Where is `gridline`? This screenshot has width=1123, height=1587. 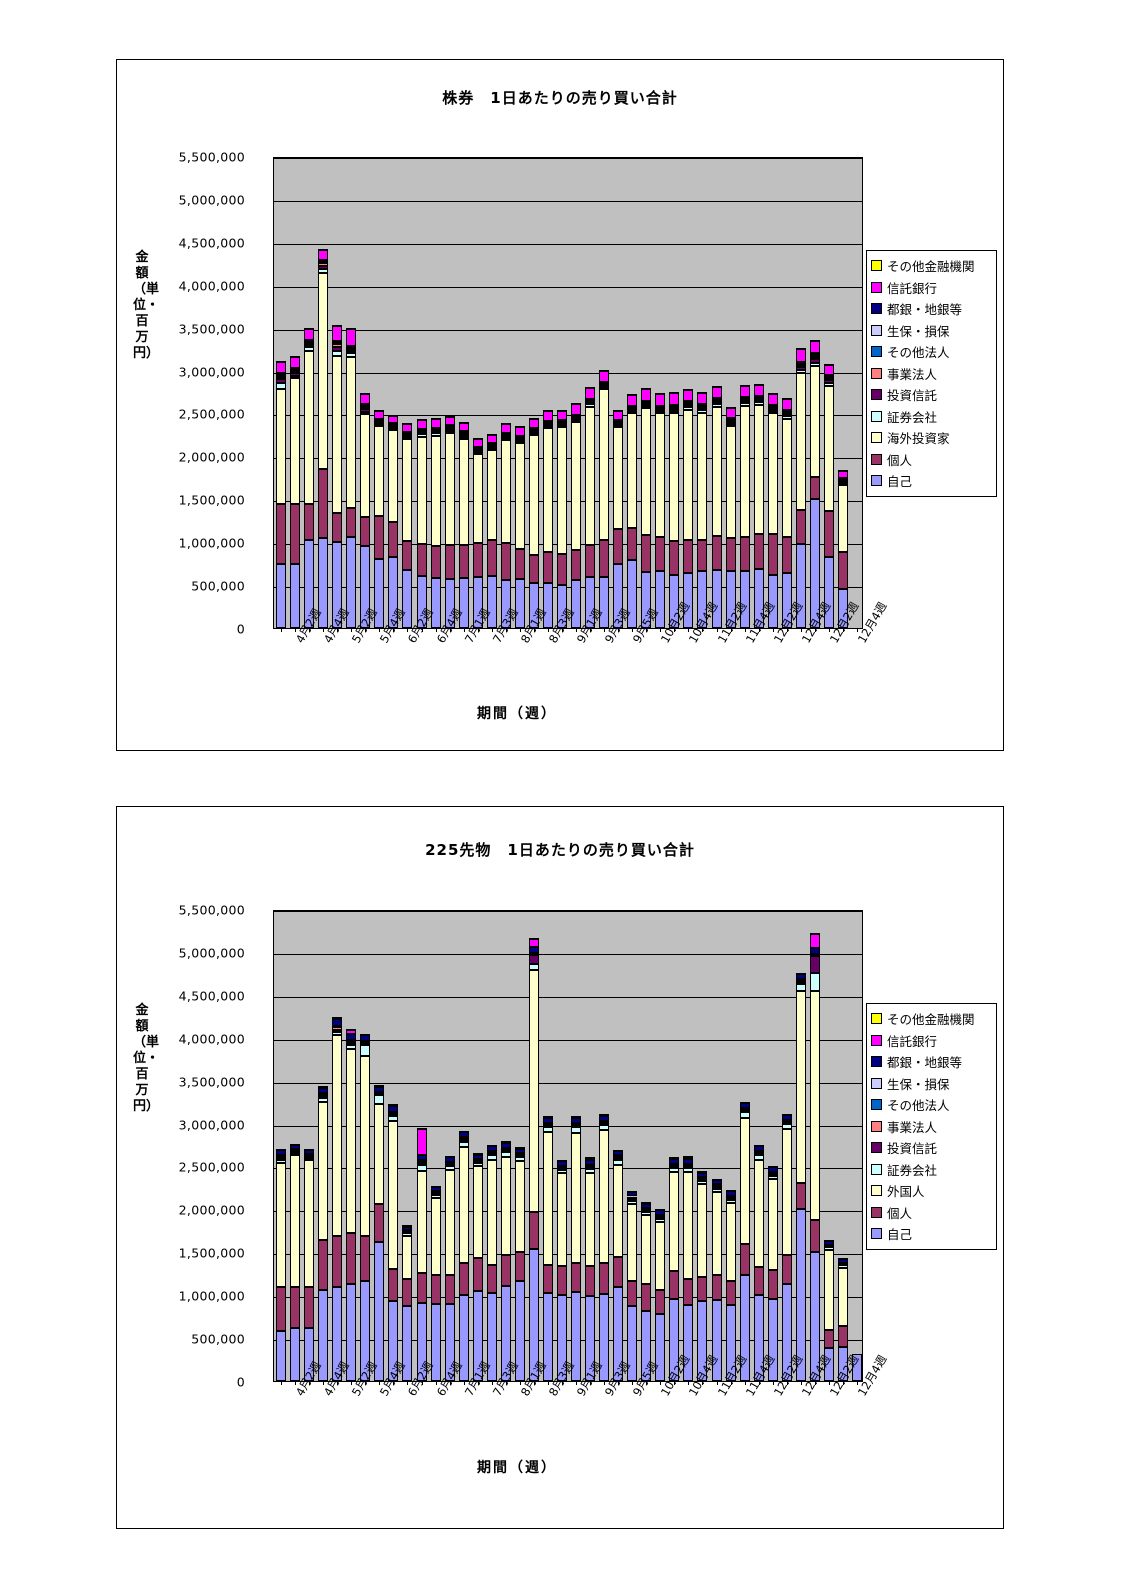
gridline is located at coordinates (568, 1083).